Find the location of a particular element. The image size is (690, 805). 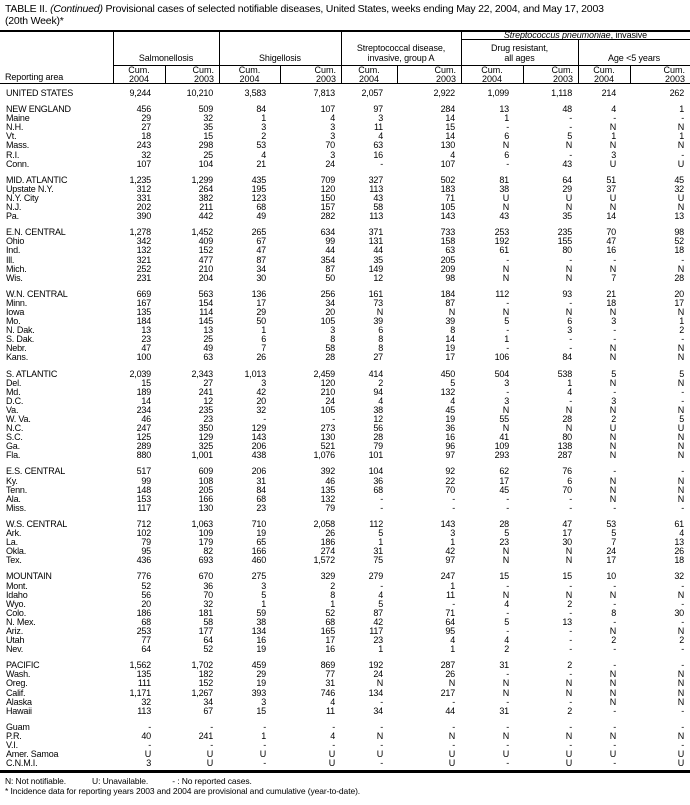

value-cell: 3 is located at coordinates (569, 330).